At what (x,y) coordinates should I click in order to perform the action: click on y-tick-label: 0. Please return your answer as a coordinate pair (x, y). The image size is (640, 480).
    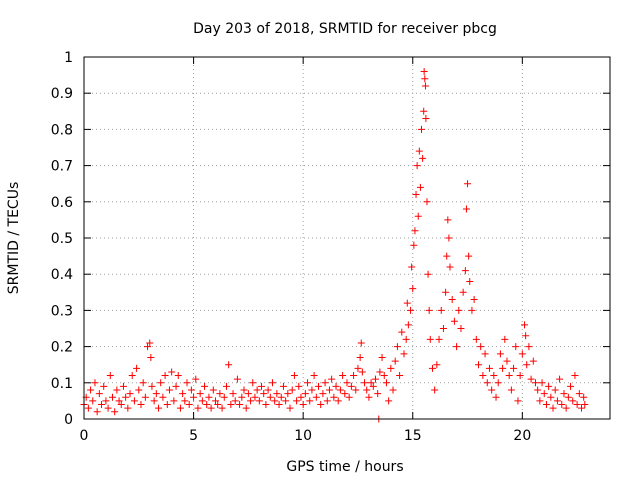
    Looking at the image, I should click on (68, 420).